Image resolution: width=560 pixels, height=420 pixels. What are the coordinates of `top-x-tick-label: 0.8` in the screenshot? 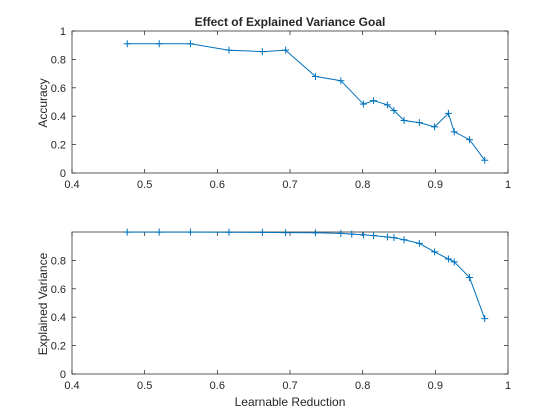 It's located at (362, 185).